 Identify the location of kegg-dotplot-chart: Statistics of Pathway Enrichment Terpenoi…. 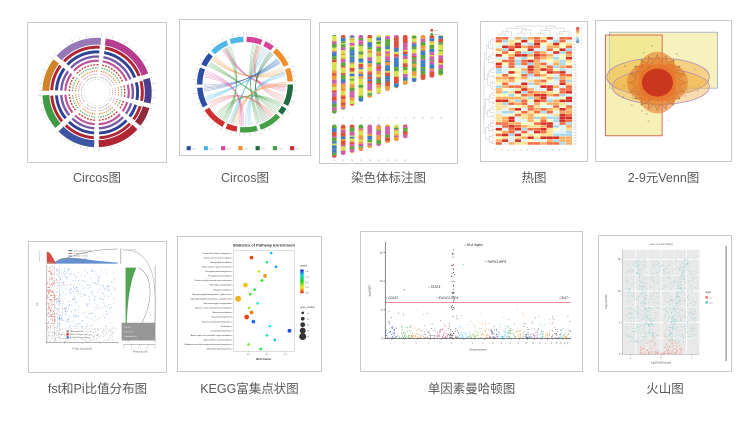
(249, 301).